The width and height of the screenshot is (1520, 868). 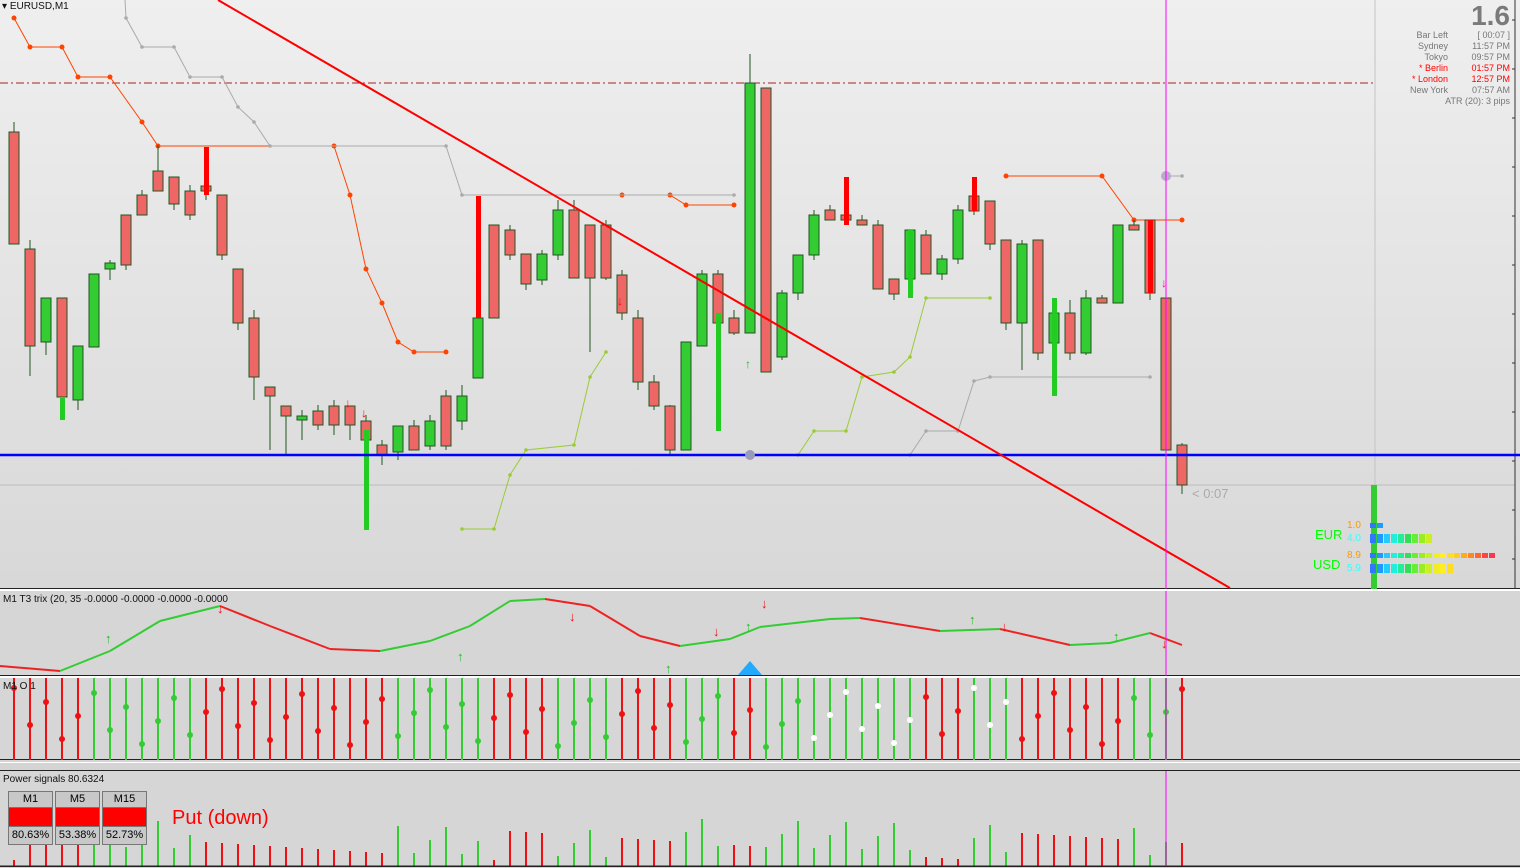 What do you see at coordinates (1029, 416) in the screenshot?
I see `gray-indicator-line` at bounding box center [1029, 416].